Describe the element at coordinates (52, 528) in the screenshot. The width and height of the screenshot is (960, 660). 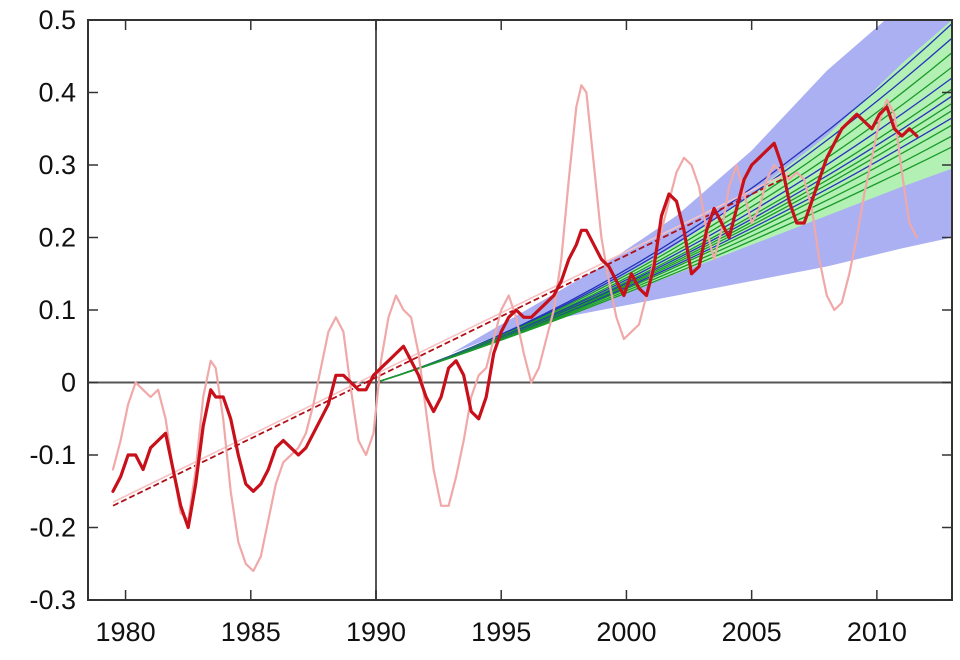
I see `y-tick-label: -0.2` at that location.